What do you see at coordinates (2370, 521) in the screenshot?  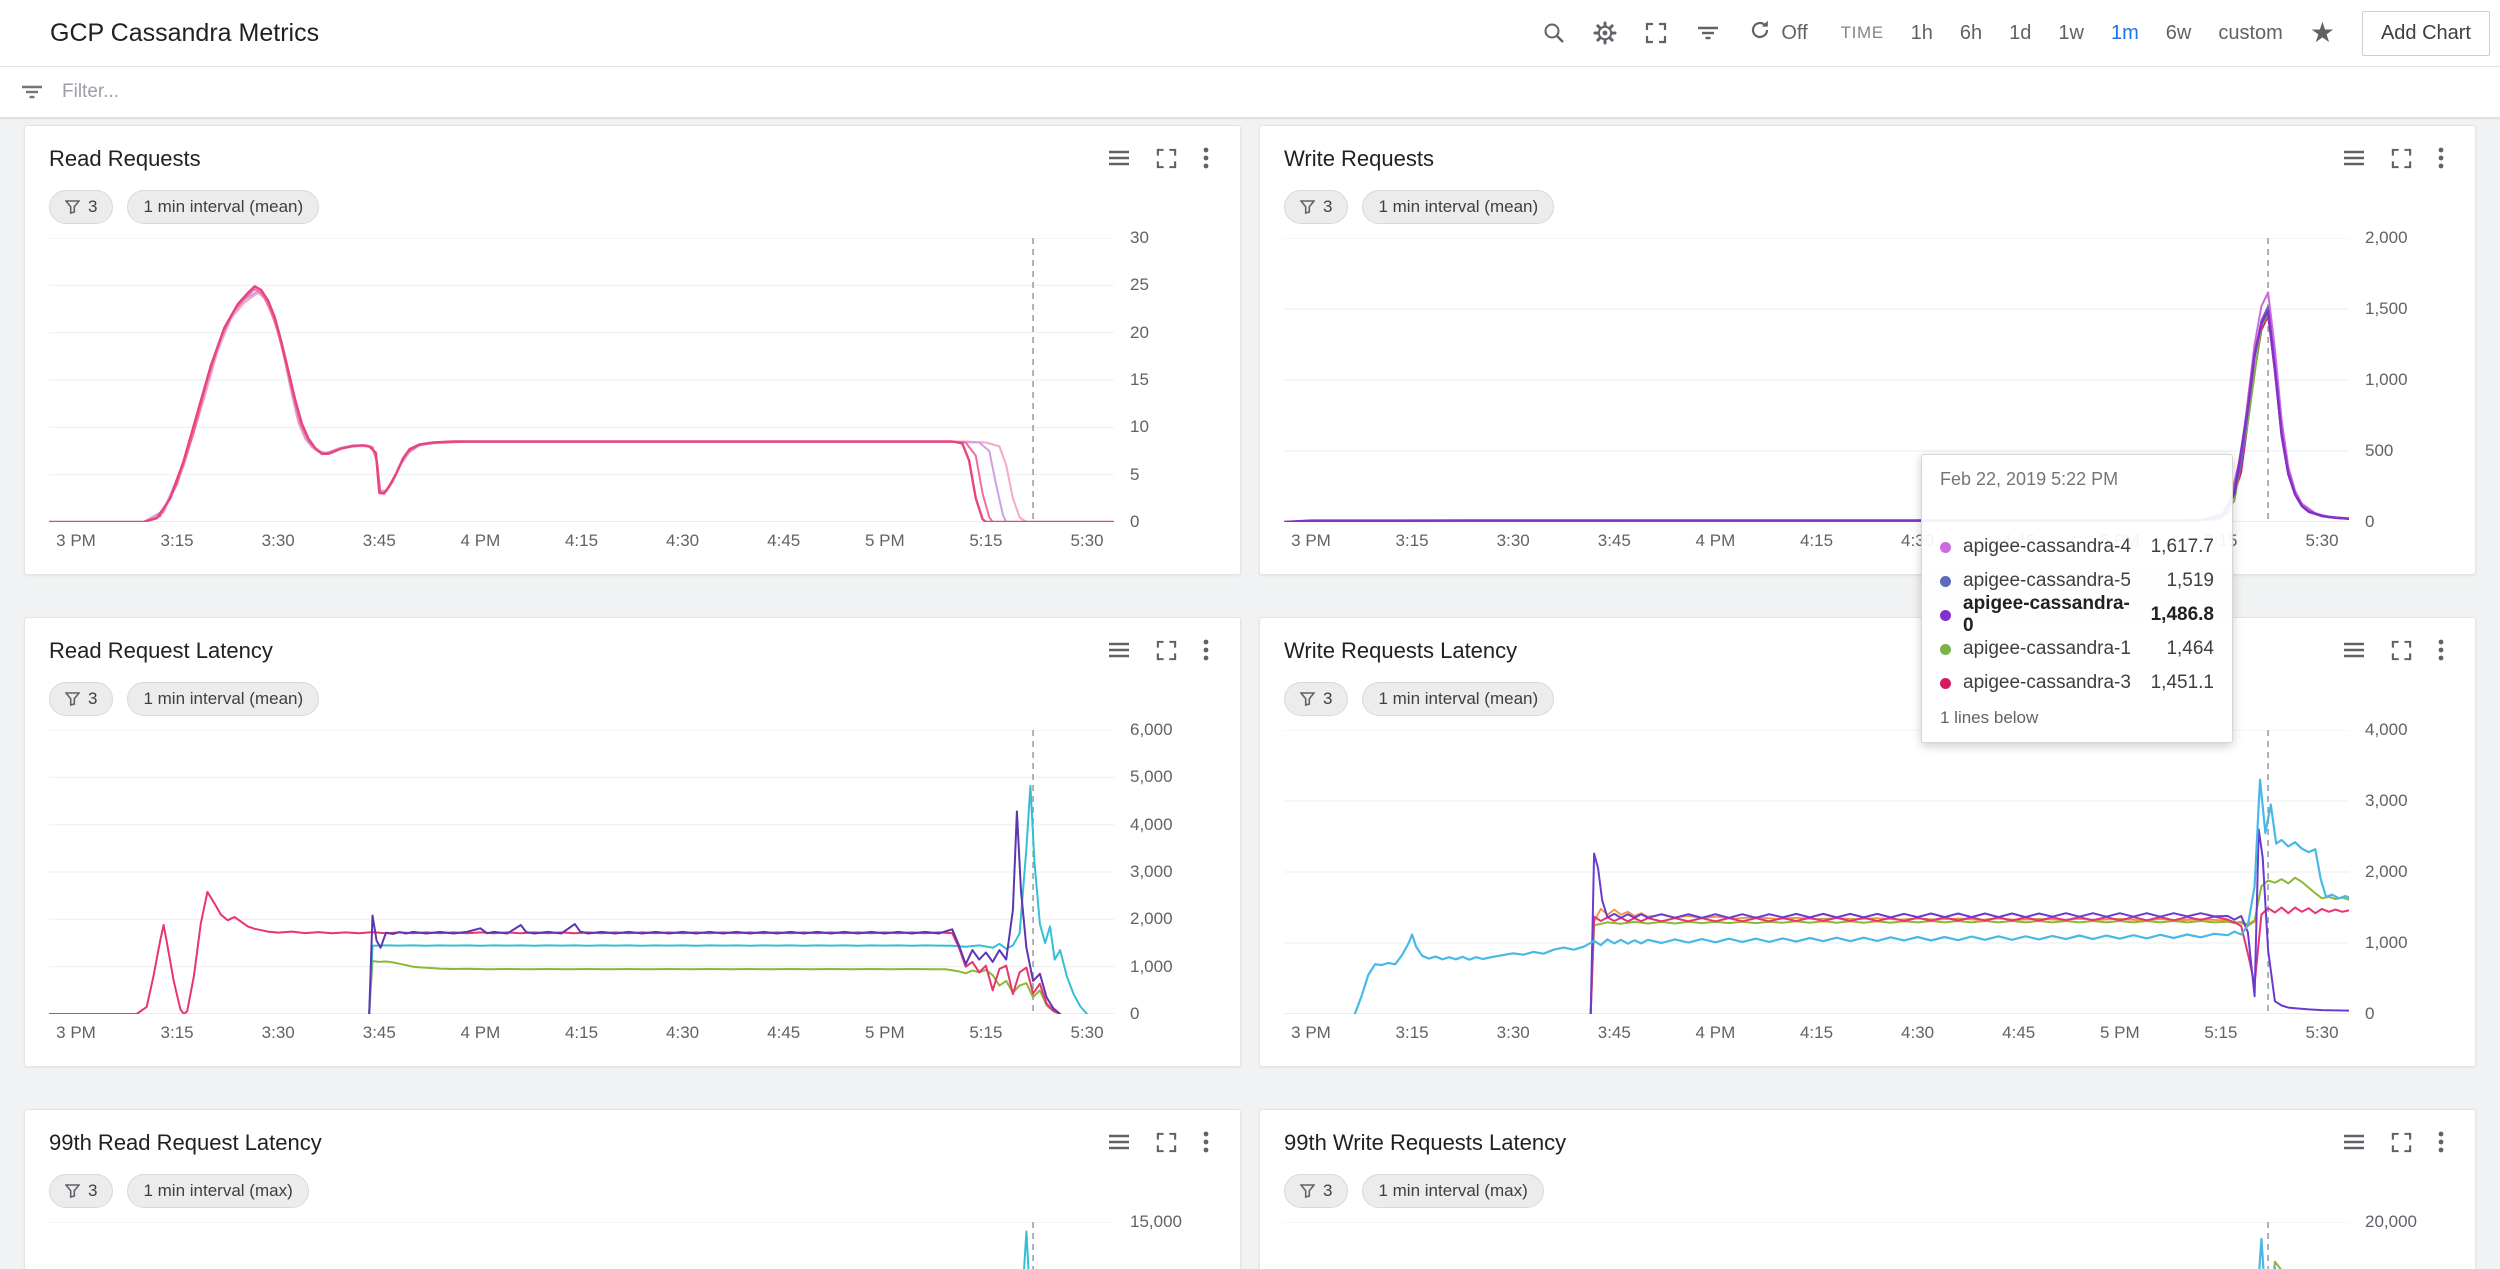 I see `y-tick-label: 0` at bounding box center [2370, 521].